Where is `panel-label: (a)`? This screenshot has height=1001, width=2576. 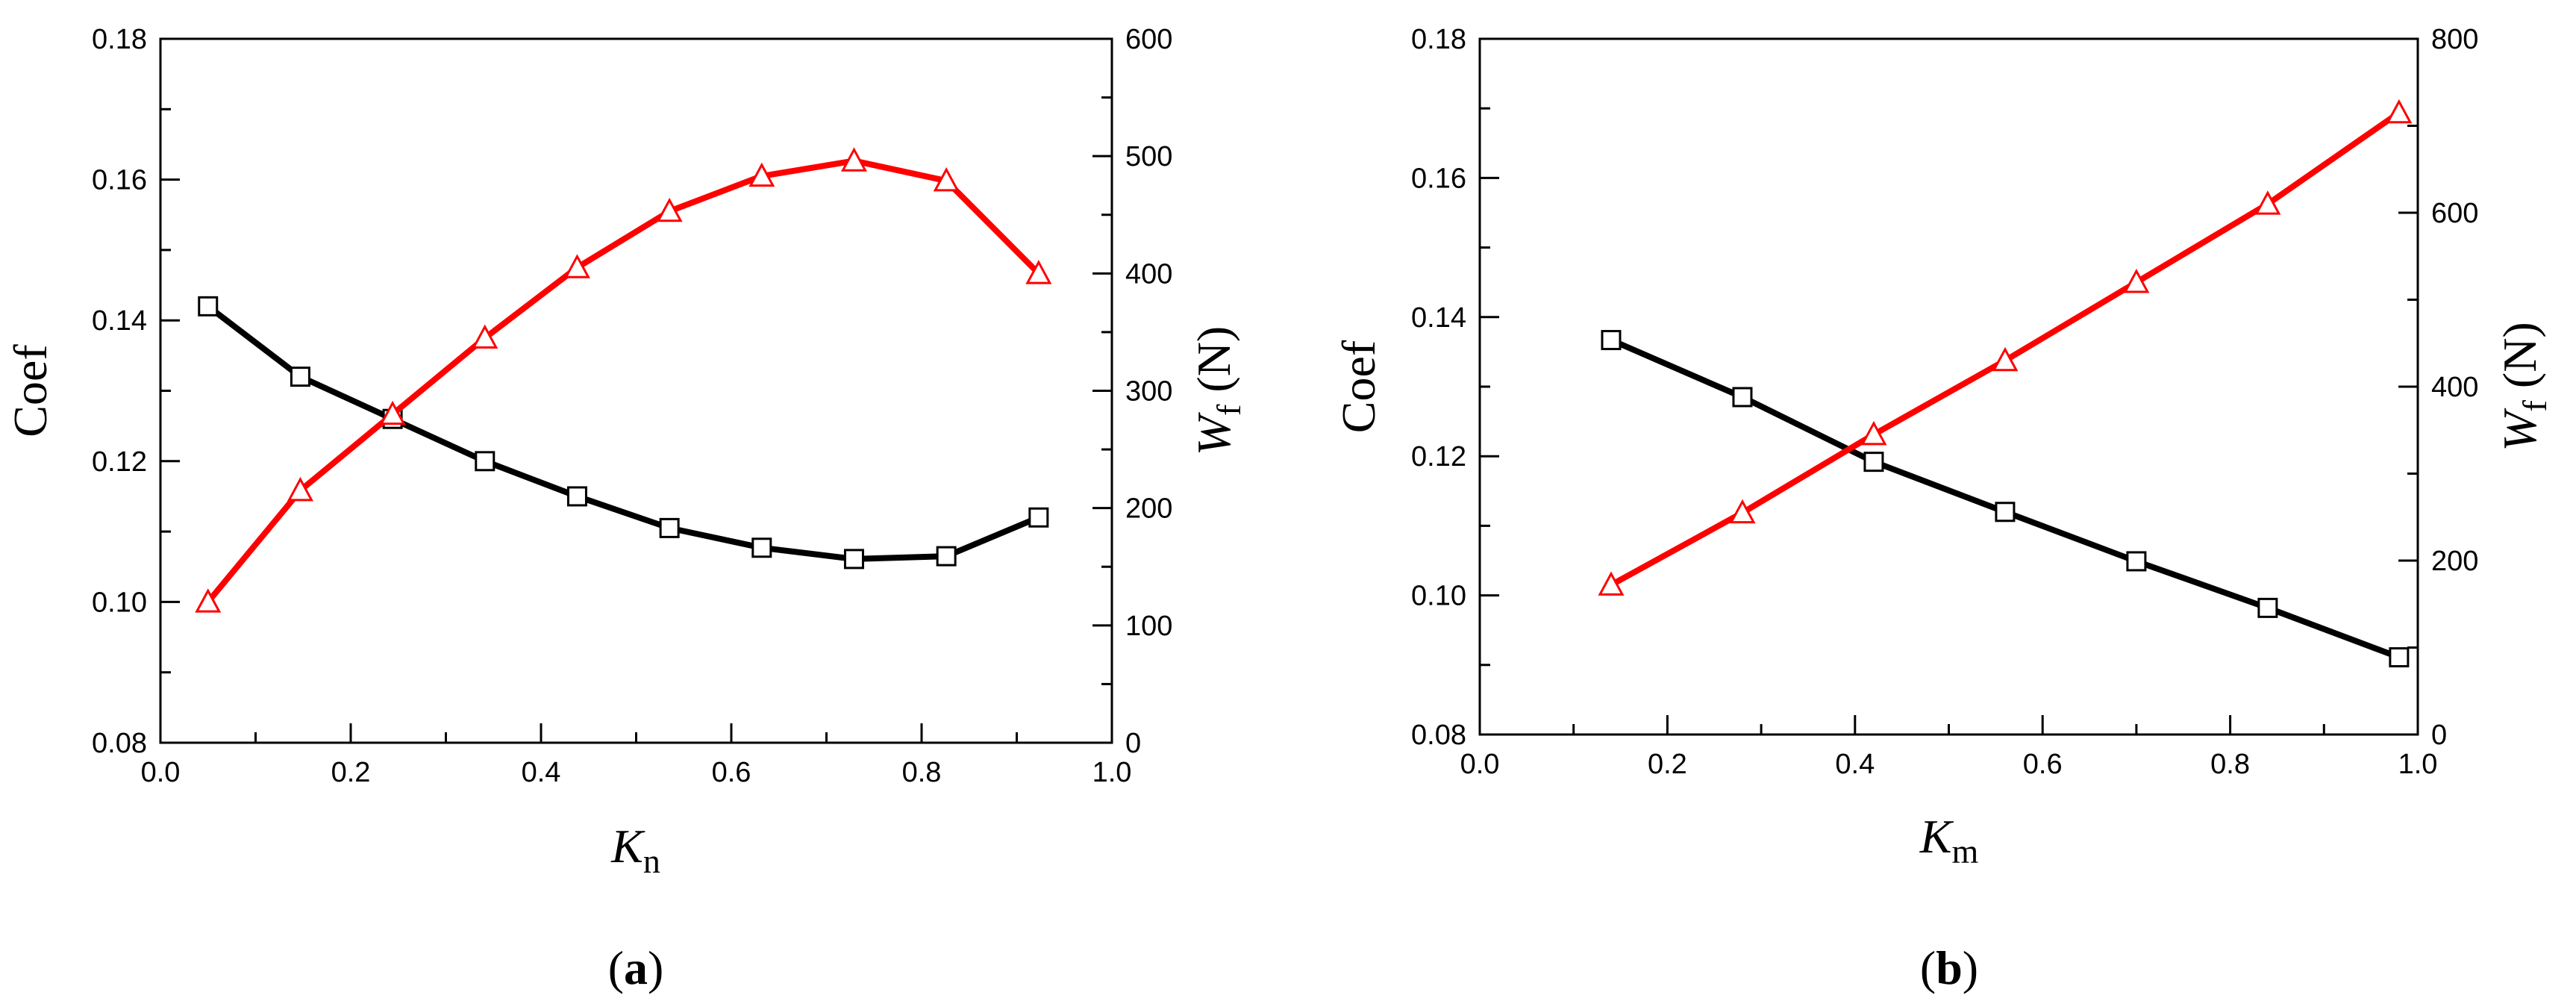 panel-label: (a) is located at coordinates (636, 967).